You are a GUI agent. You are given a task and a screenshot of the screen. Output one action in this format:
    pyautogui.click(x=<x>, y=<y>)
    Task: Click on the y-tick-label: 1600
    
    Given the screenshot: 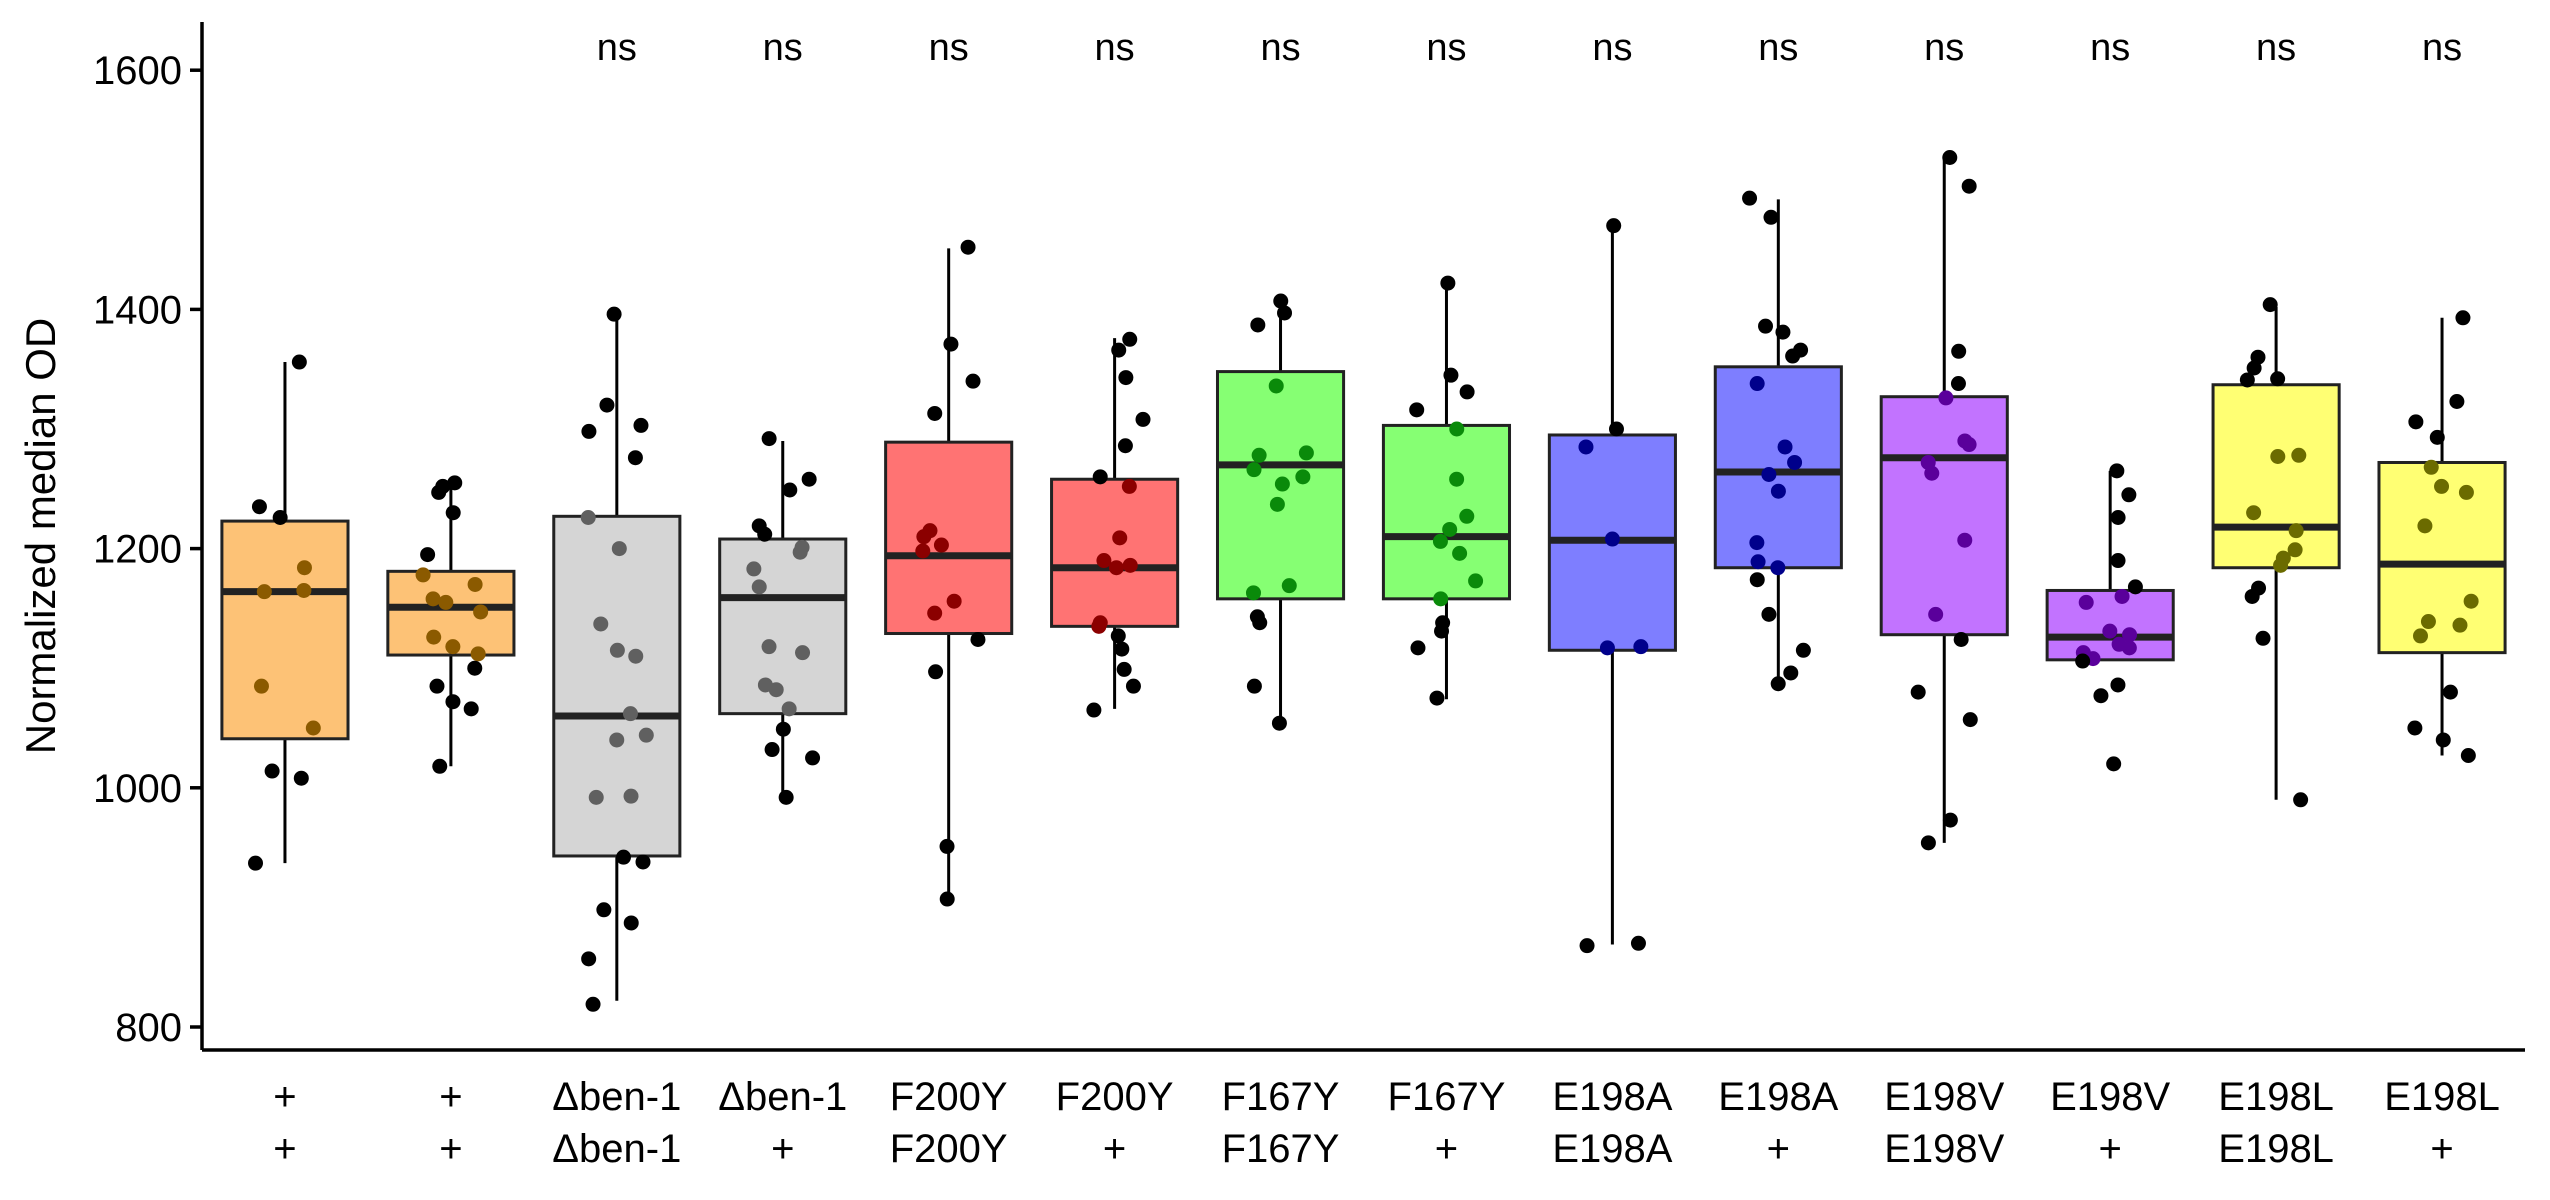 What is the action you would take?
    pyautogui.click(x=137, y=71)
    